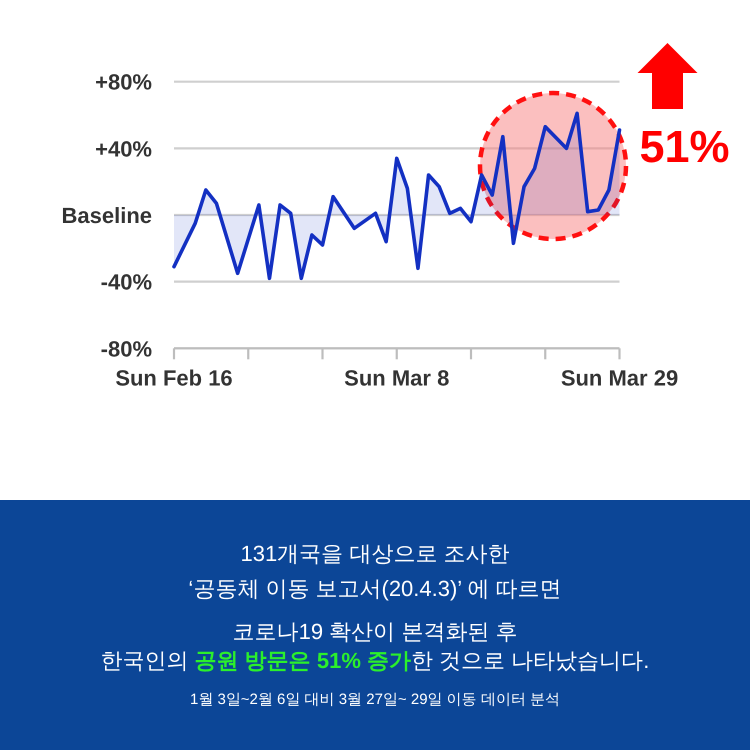  I want to click on y-tick-label: -80%, so click(126, 349).